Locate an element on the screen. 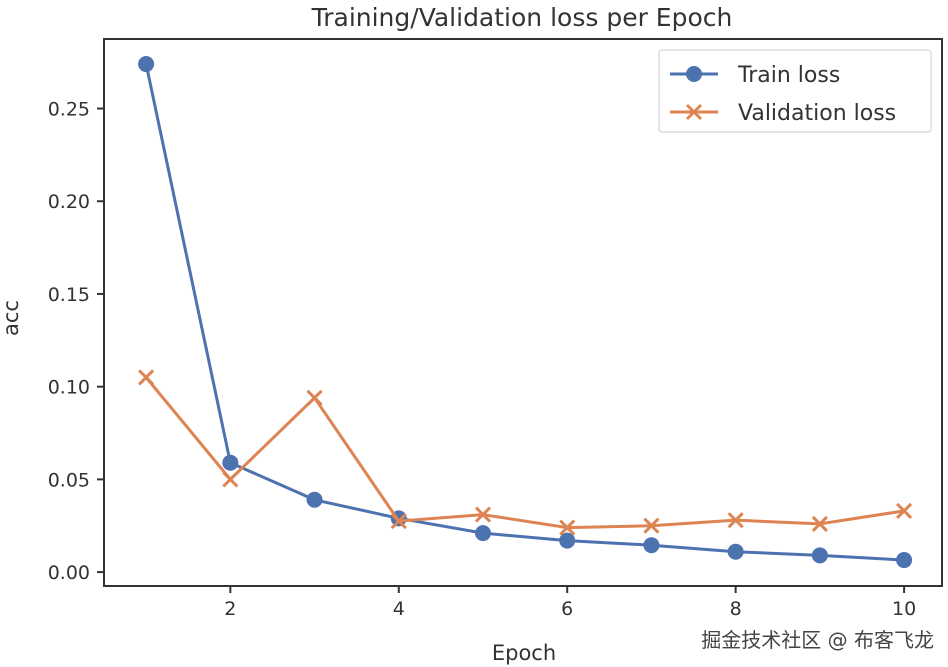  x-tick-label: 6 is located at coordinates (567, 609).